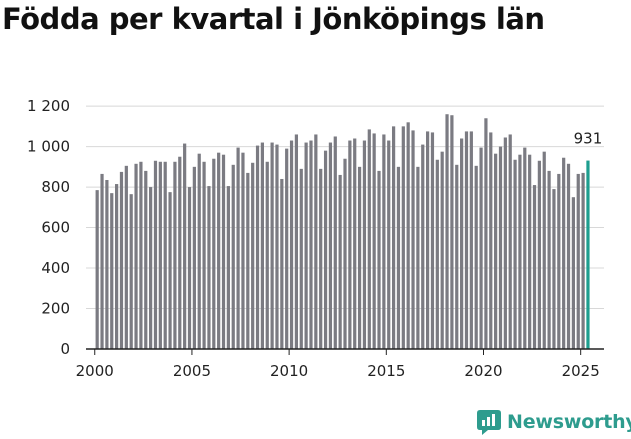 The height and width of the screenshot is (439, 631). Describe the element at coordinates (588, 254) in the screenshot. I see `bar-latest` at that location.